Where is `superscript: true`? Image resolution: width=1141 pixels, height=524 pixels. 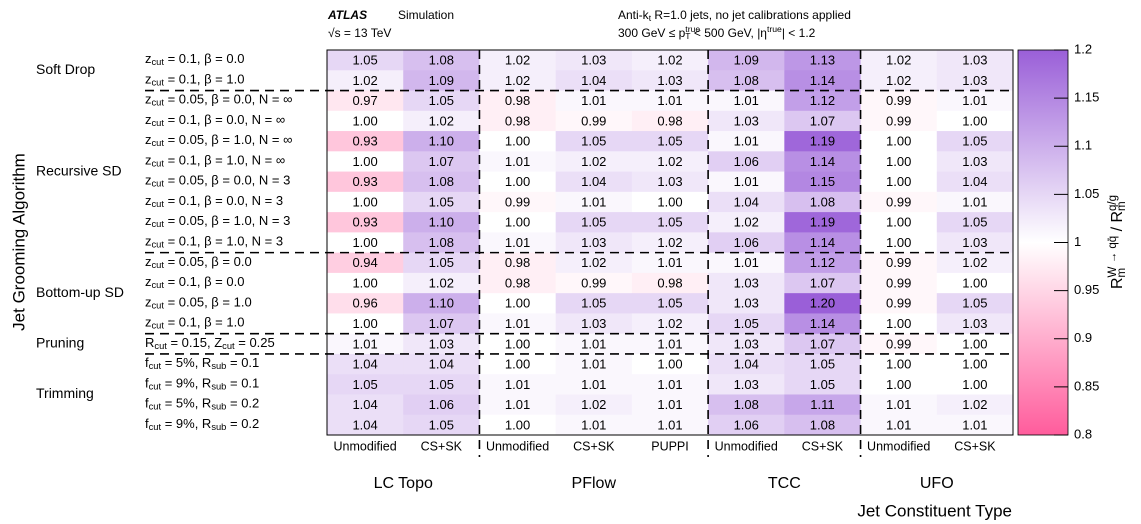
superscript: true is located at coordinates (692, 29).